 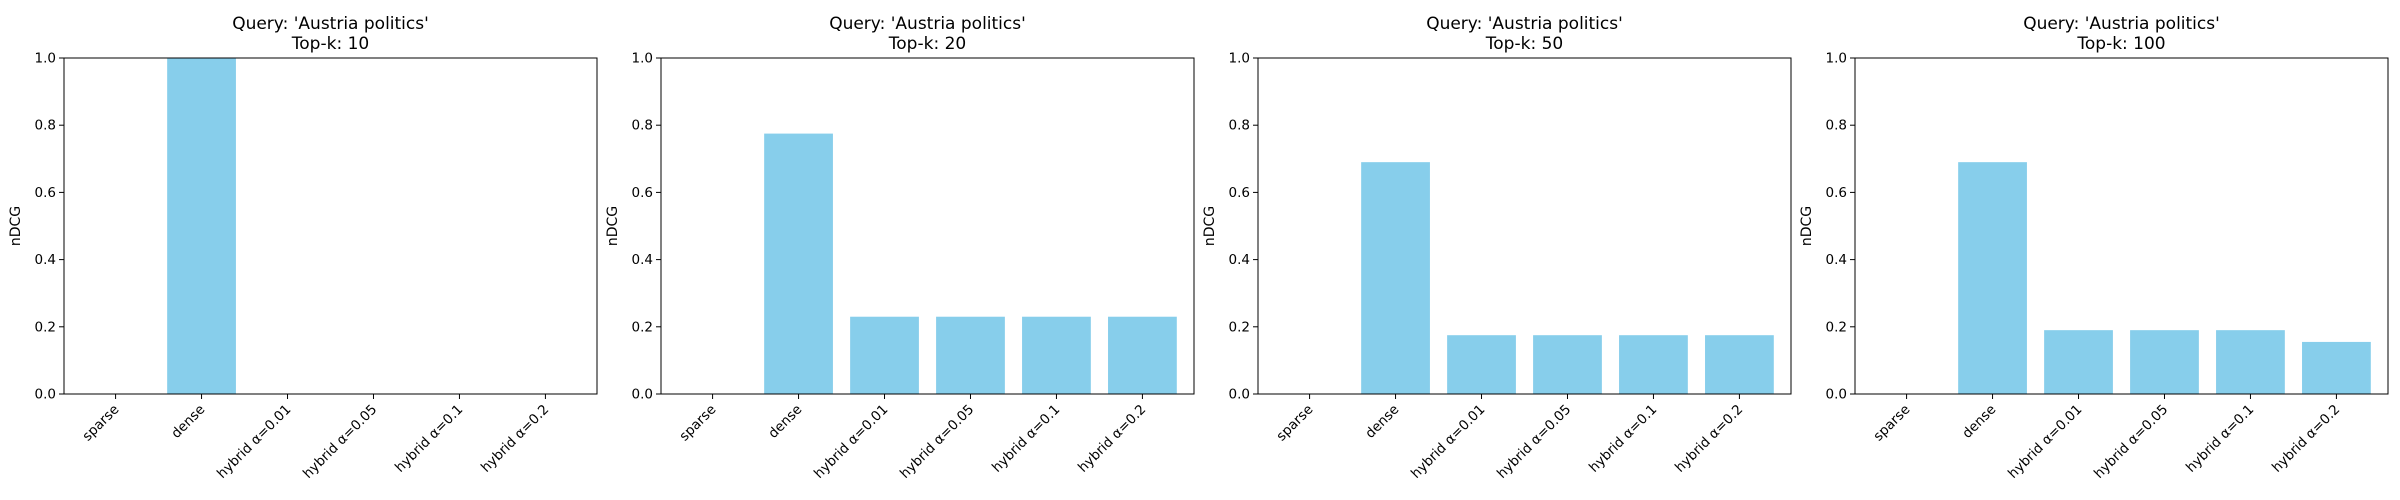 I want to click on chart-subtitle: Top-k: 10, so click(x=330, y=44).